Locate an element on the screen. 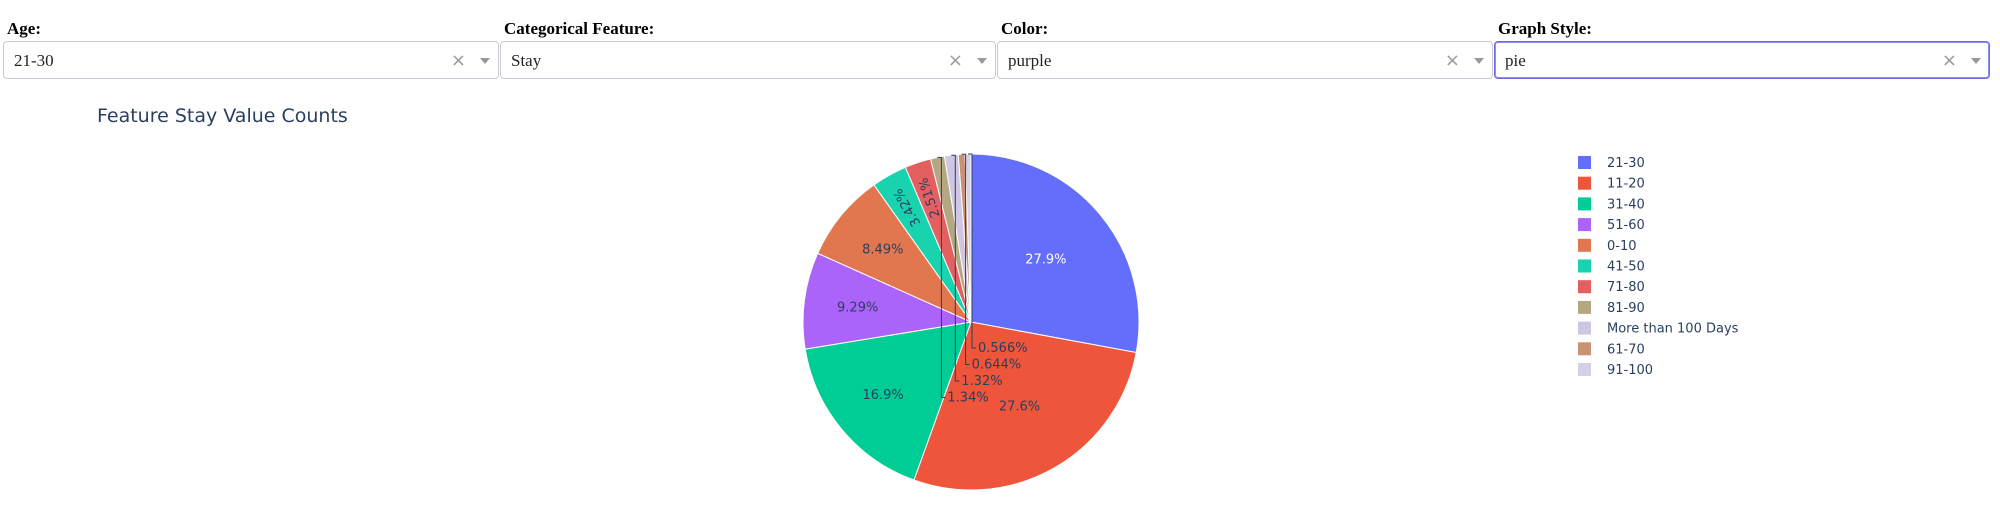 This screenshot has width=2000, height=512. graph-style-select: pie × is located at coordinates (1742, 60).